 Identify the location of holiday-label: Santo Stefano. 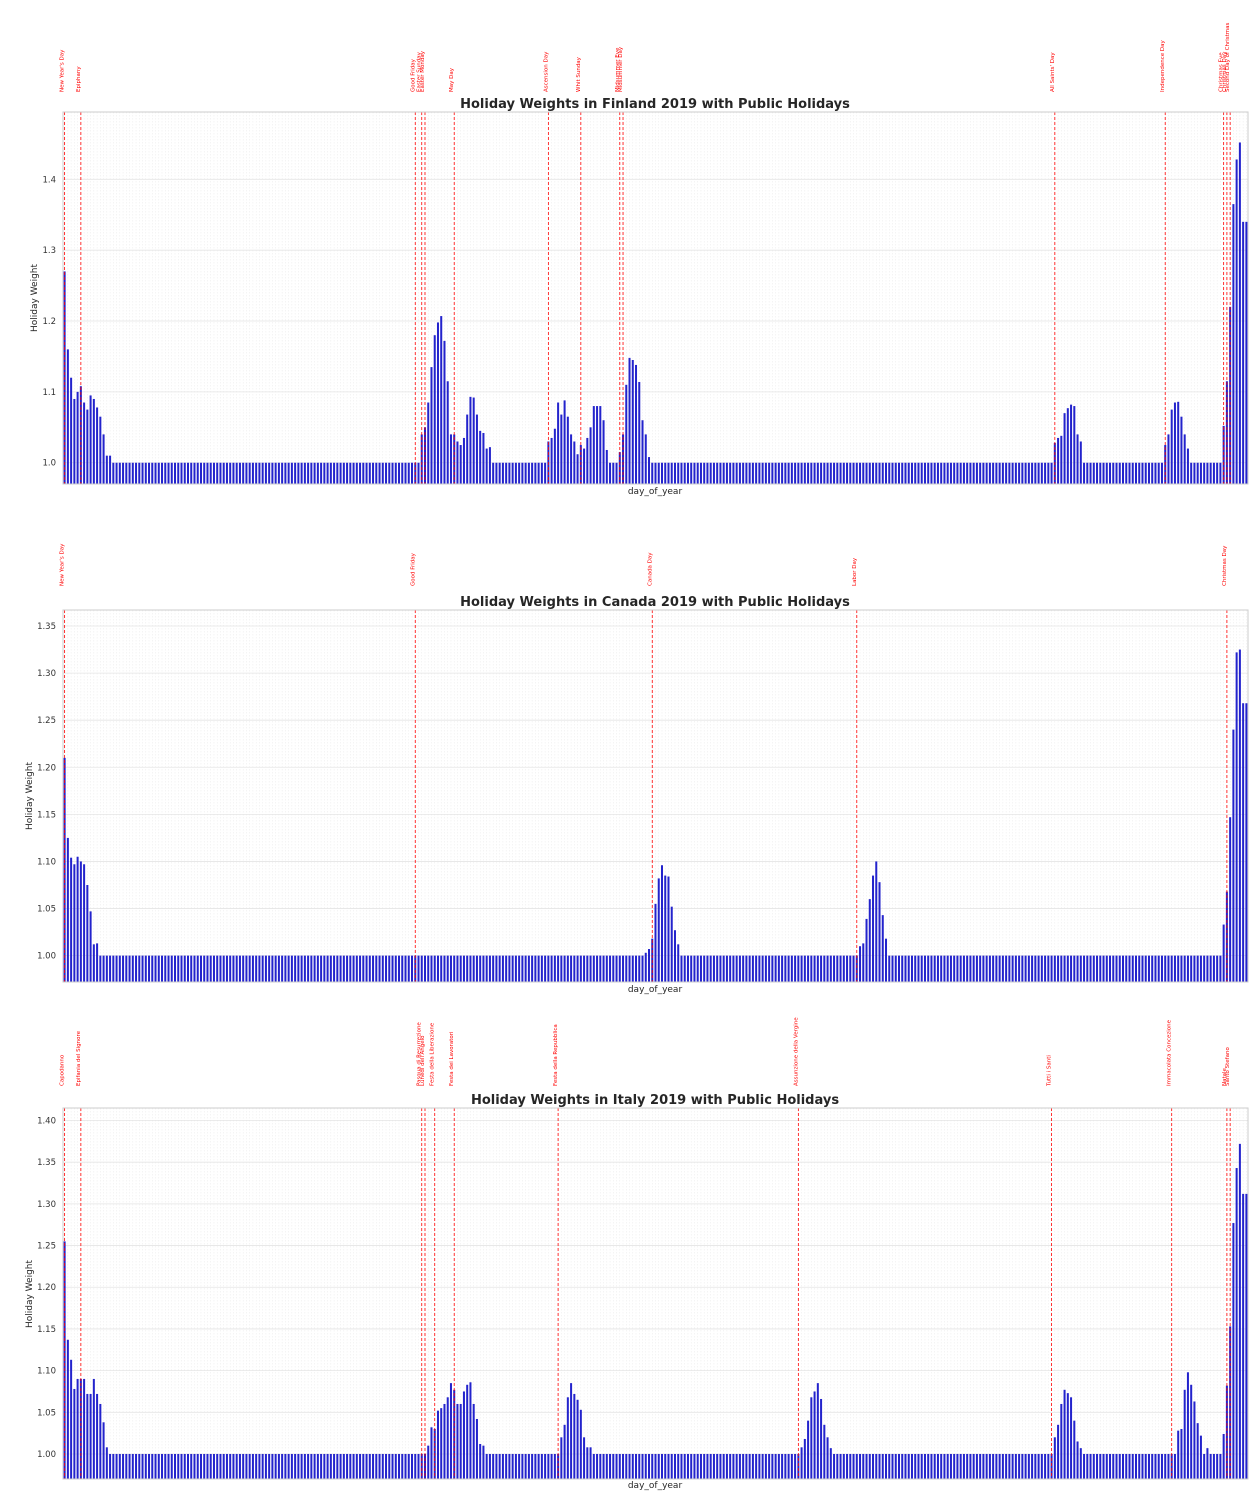
(1228, 1066).